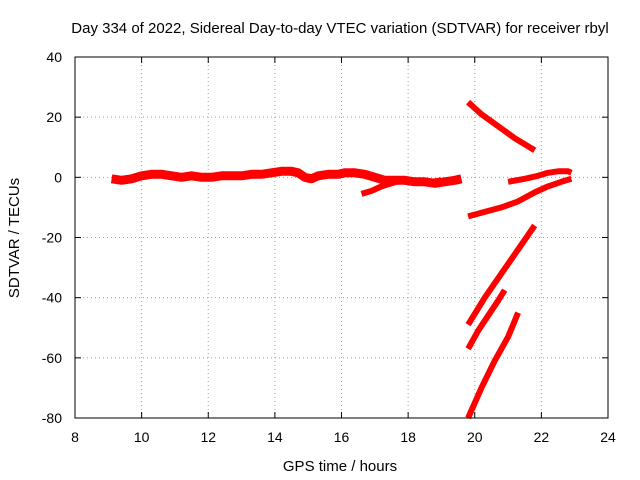 The image size is (640, 480). Describe the element at coordinates (542, 437) in the screenshot. I see `x-tick-label: 22` at that location.